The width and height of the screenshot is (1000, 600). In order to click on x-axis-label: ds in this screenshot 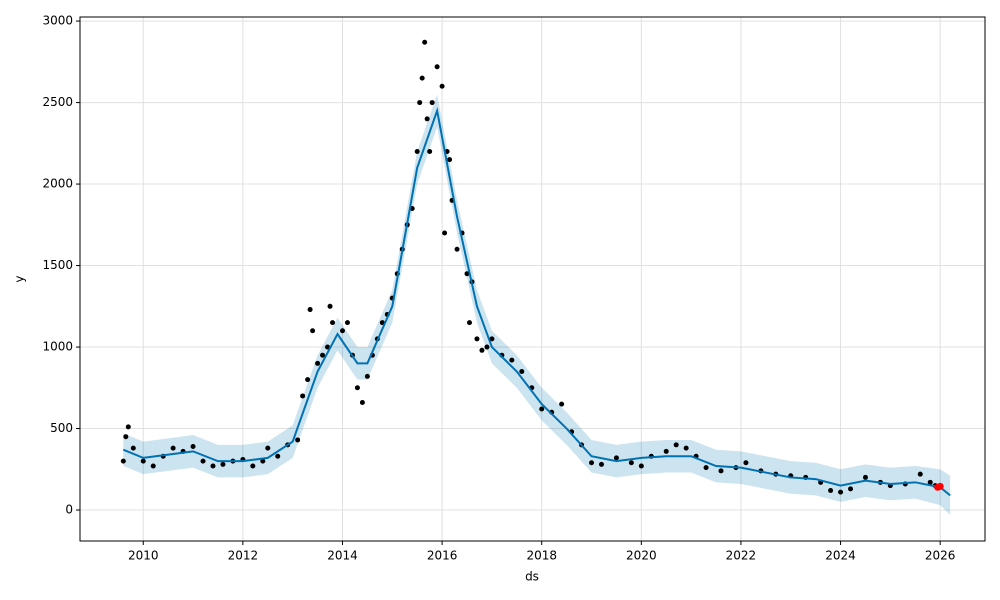, I will do `click(532, 577)`.